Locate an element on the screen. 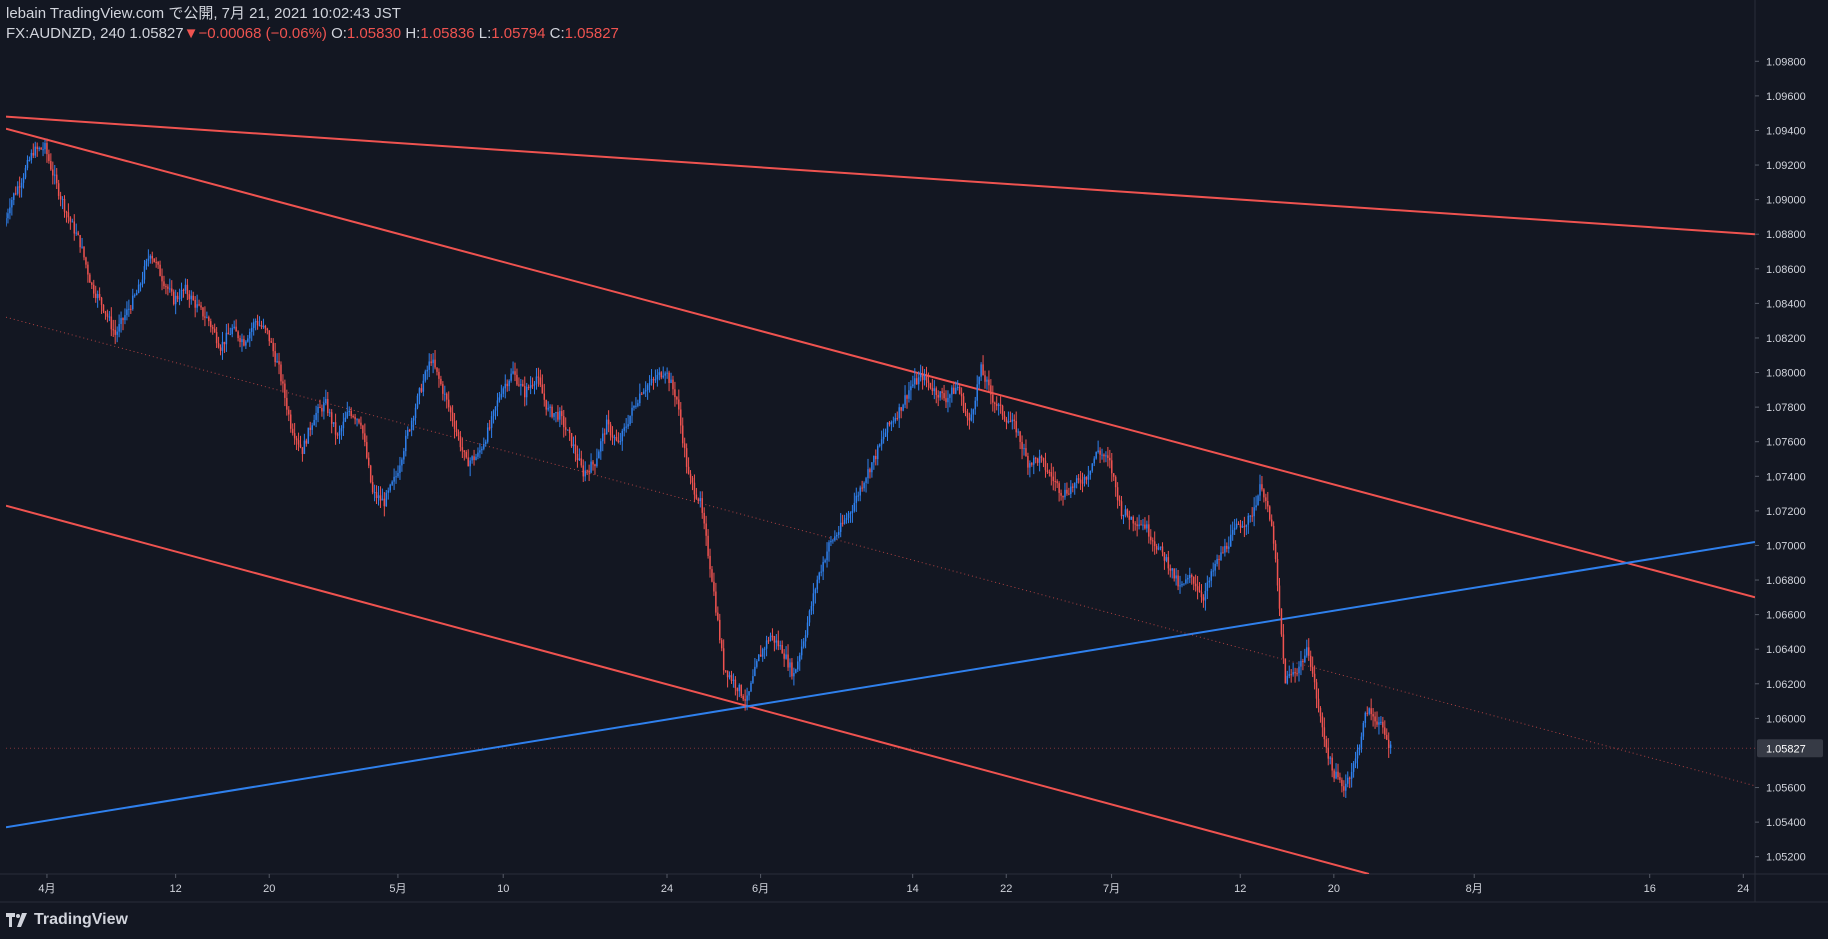 The width and height of the screenshot is (1828, 939). y-tick-label: 1.08400 is located at coordinates (1786, 304).